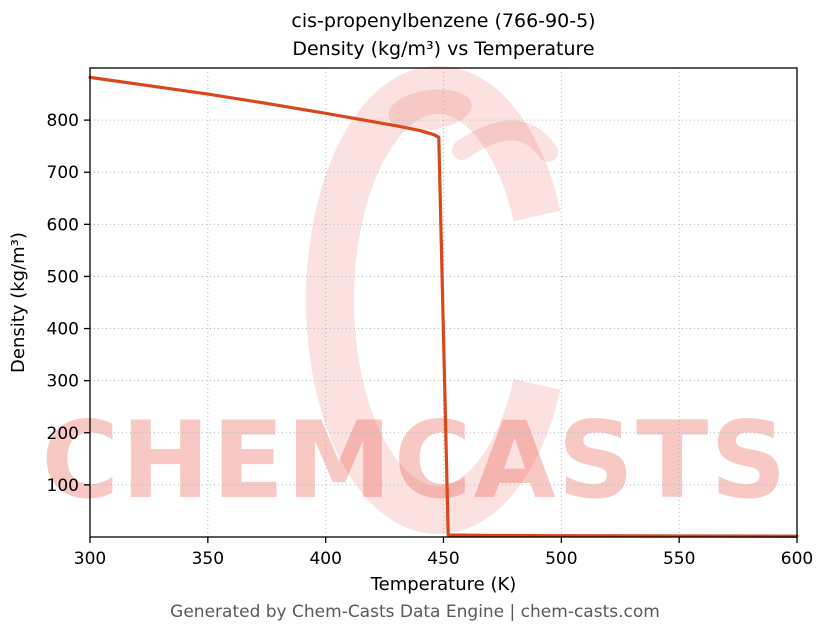  What do you see at coordinates (63, 486) in the screenshot?
I see `y-tick-label: 100` at bounding box center [63, 486].